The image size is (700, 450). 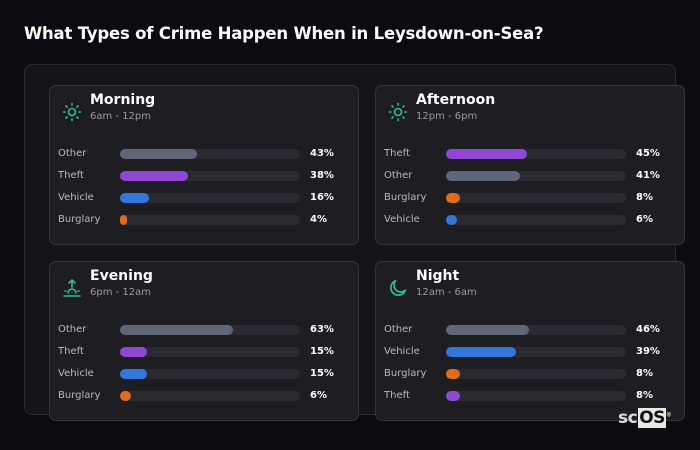 What do you see at coordinates (322, 175) in the screenshot?
I see `bar-value: 38%` at bounding box center [322, 175].